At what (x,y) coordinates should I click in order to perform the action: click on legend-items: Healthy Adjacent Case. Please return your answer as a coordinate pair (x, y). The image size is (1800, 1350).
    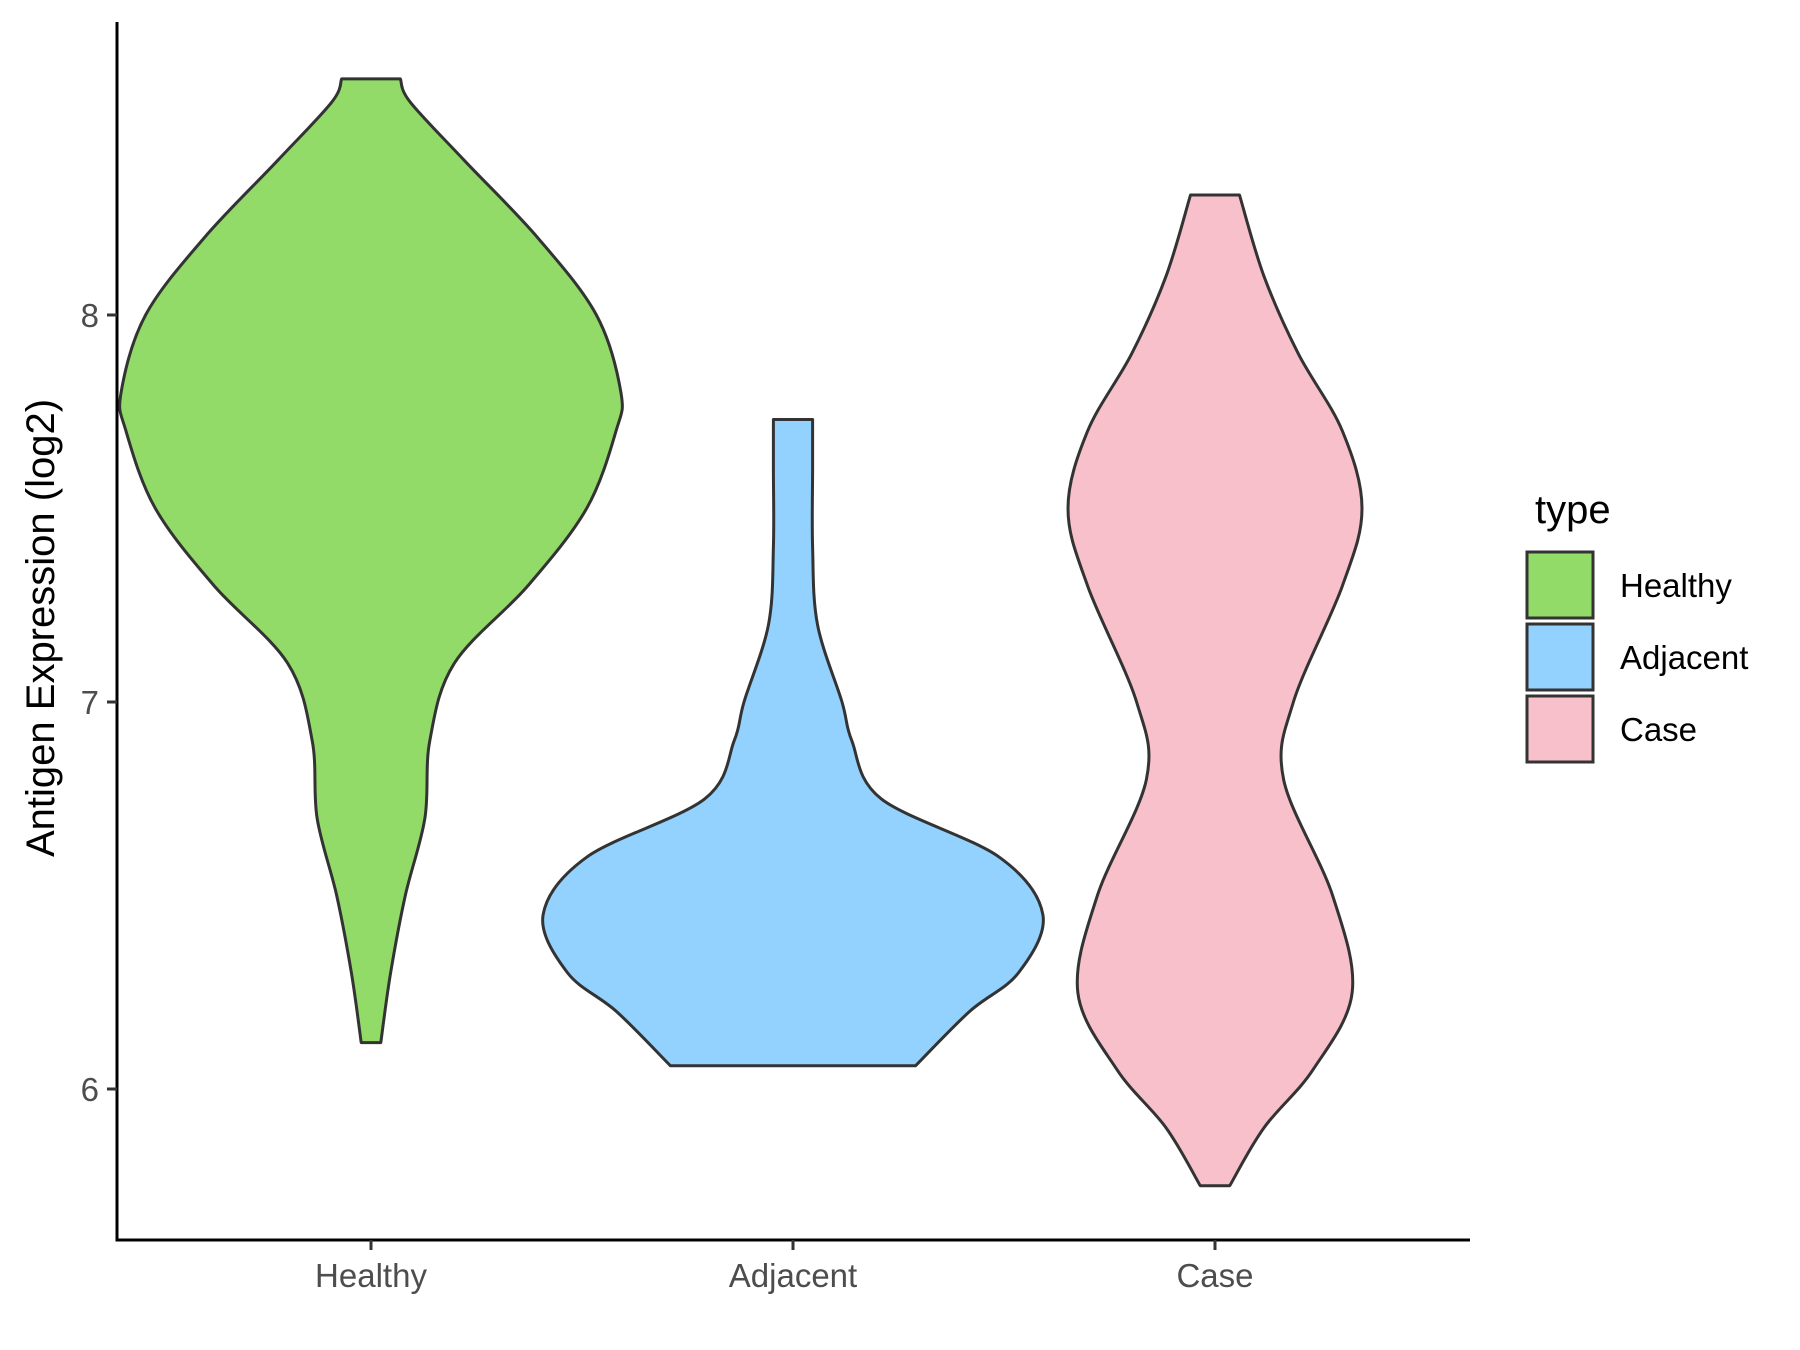
    Looking at the image, I should click on (1636, 657).